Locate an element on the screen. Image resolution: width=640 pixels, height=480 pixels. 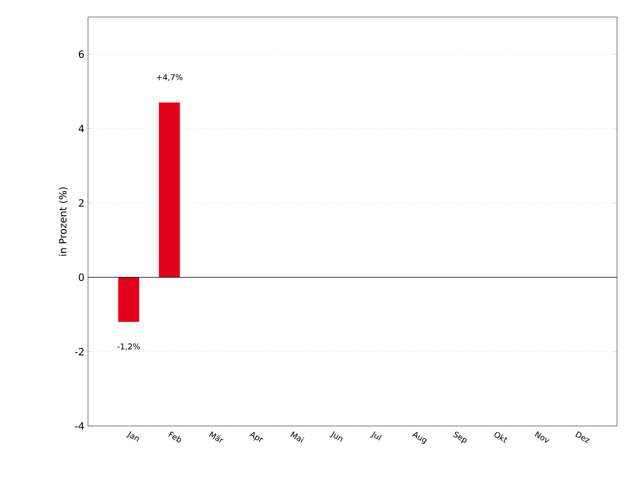
y-tick-label: 2 is located at coordinates (81, 203).